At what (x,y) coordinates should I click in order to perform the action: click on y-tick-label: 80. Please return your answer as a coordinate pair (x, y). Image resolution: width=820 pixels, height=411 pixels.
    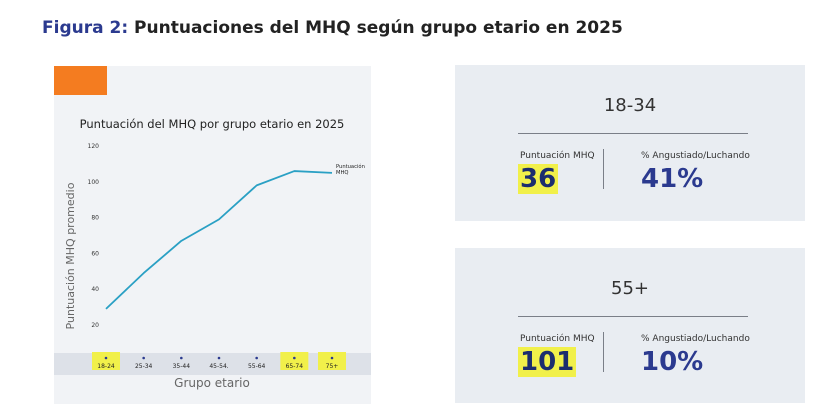
    Looking at the image, I should click on (95, 218).